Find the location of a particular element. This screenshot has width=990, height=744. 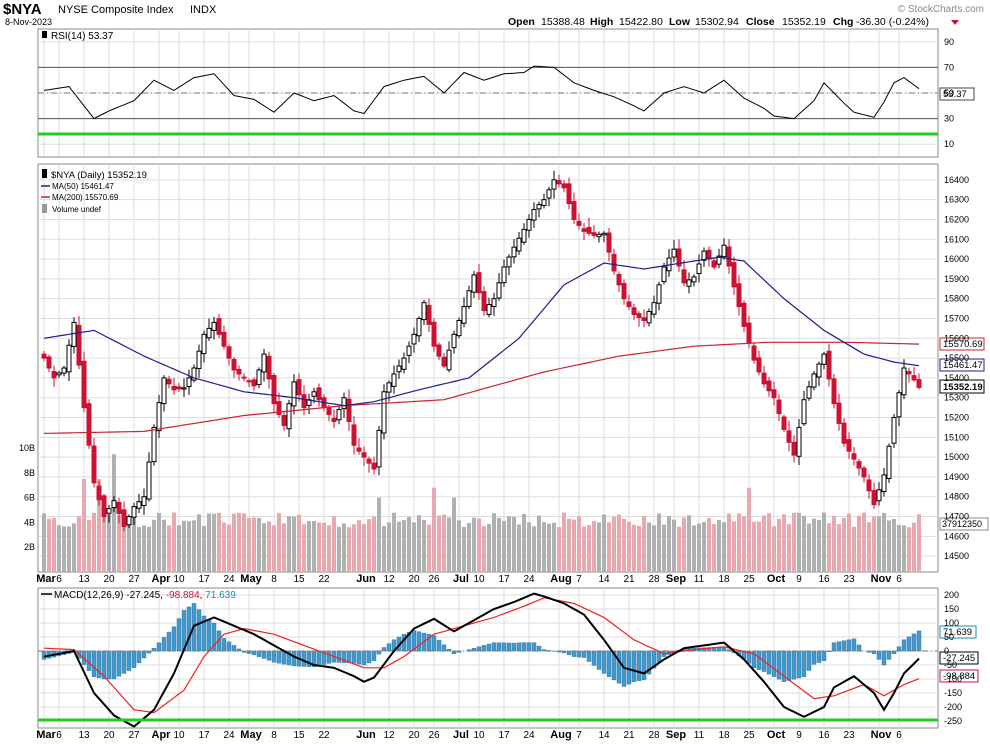

volume-tick-label: 10B is located at coordinates (27, 448).